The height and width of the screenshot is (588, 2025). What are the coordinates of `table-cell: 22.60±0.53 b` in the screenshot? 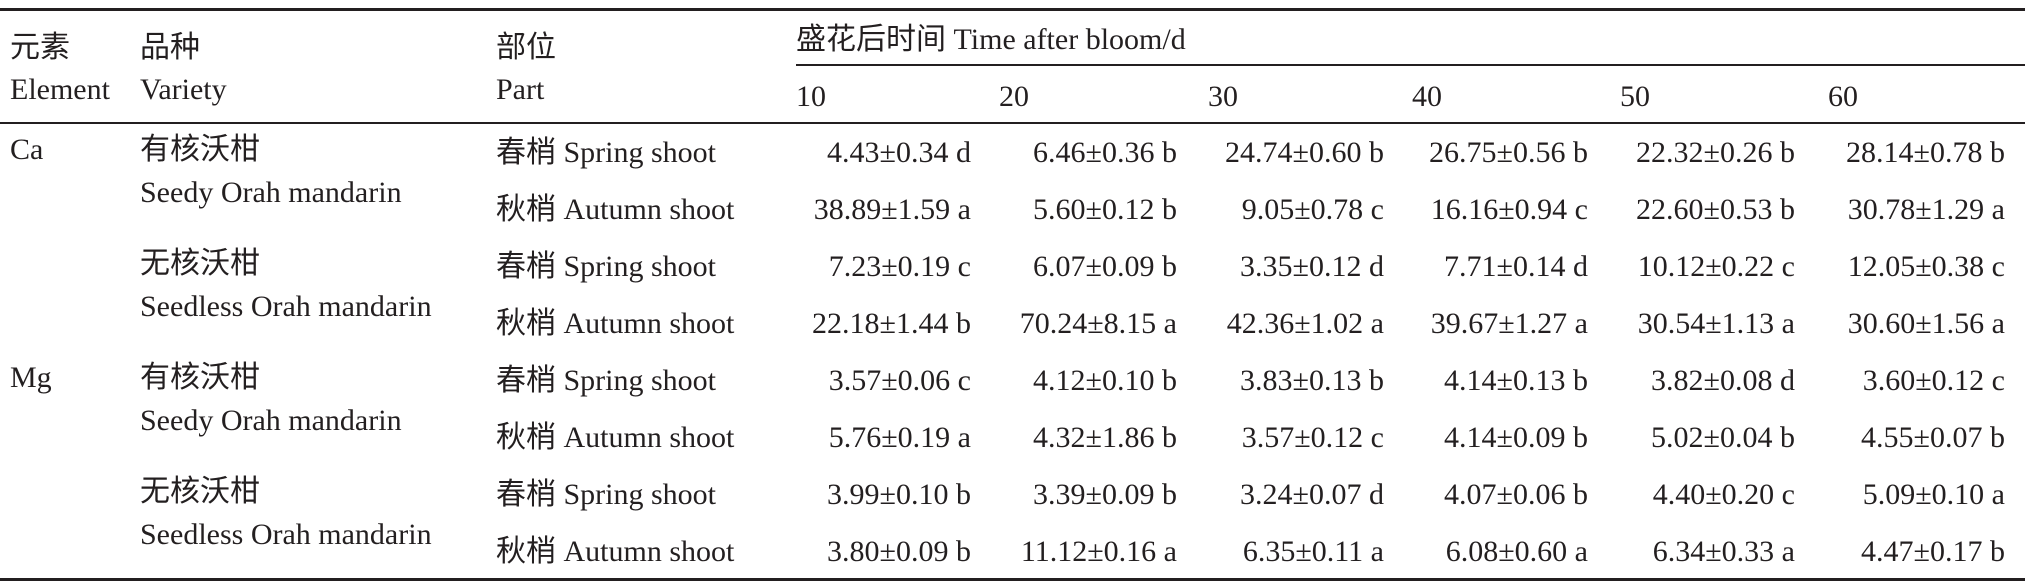 It's located at (1715, 209).